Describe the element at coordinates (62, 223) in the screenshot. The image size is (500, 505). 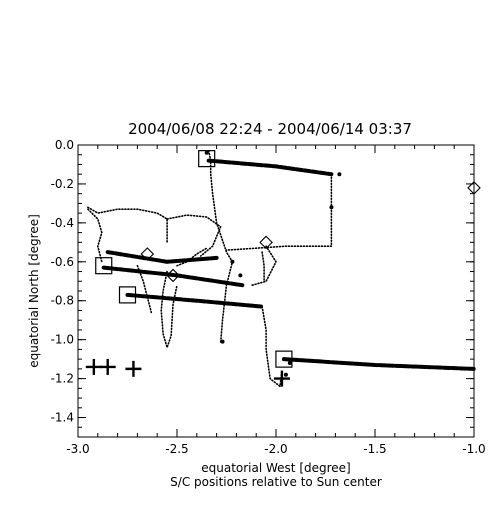
I see `y-tick-label: -0.4` at that location.